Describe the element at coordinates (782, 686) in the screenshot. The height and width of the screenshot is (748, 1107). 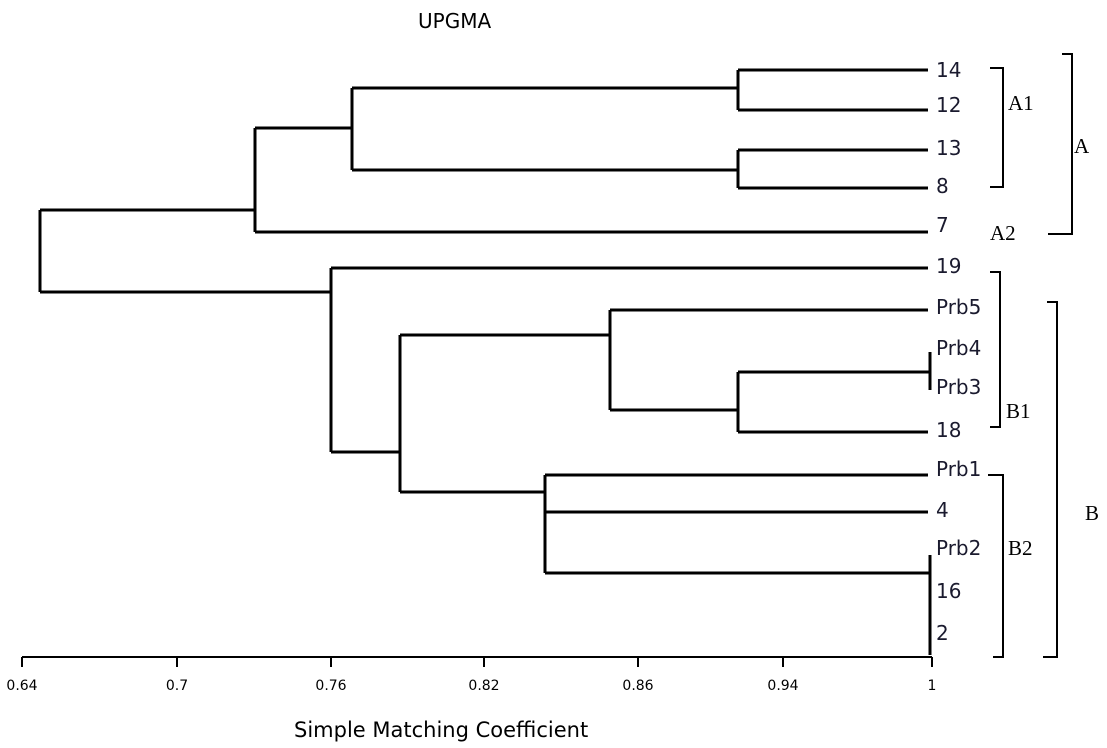
I see `tick-label: 0.94` at that location.